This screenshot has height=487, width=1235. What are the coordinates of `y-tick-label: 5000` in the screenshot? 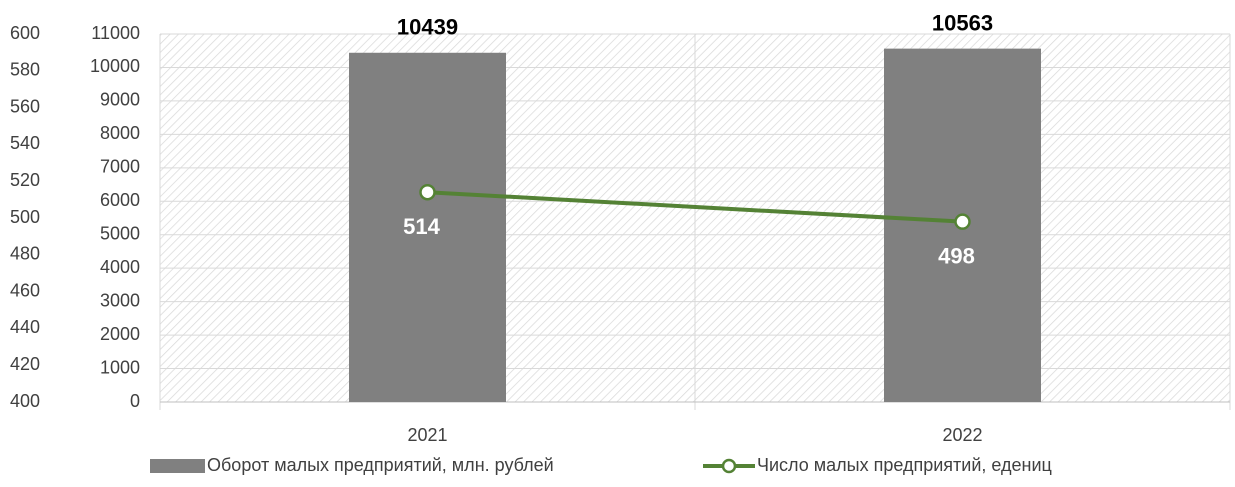 It's located at (120, 233).